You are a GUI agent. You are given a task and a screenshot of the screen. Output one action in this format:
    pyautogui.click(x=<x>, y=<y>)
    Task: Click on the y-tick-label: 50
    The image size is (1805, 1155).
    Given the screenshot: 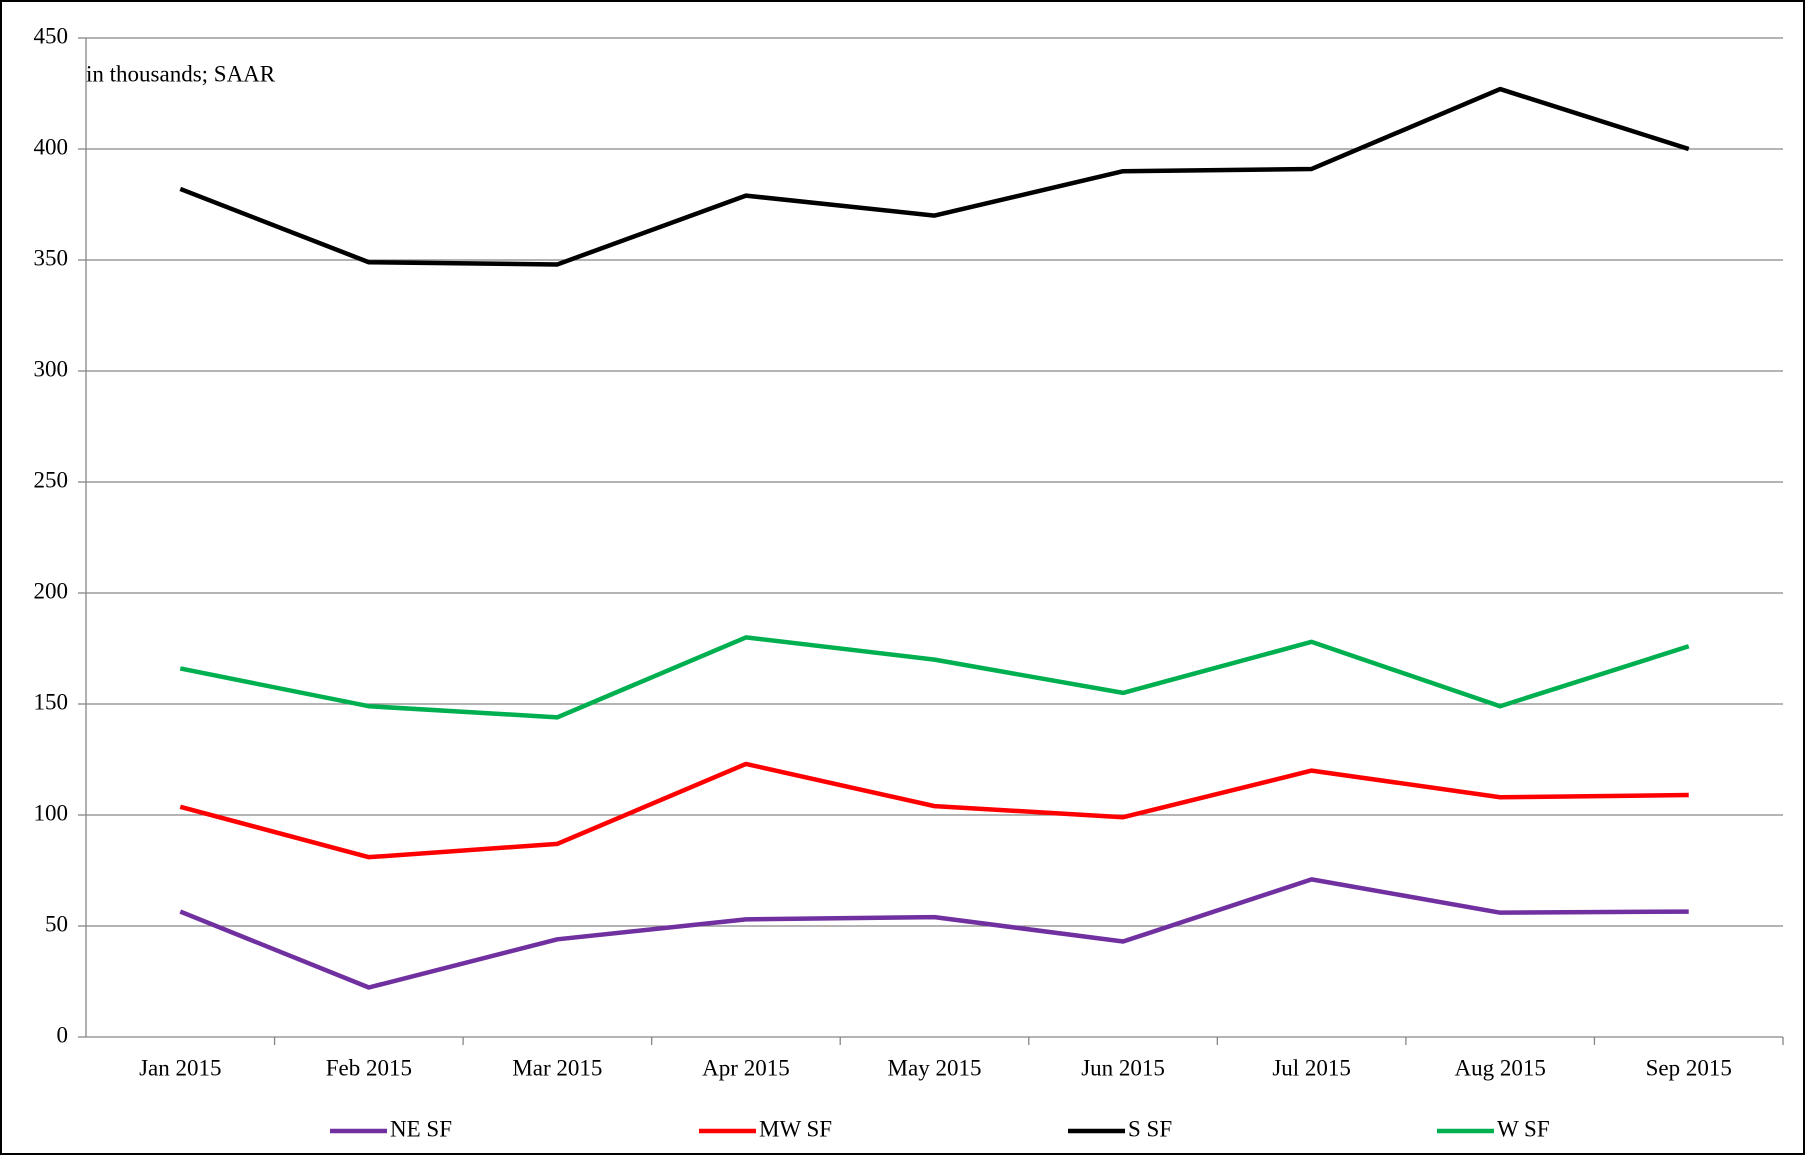 What is the action you would take?
    pyautogui.click(x=56, y=923)
    